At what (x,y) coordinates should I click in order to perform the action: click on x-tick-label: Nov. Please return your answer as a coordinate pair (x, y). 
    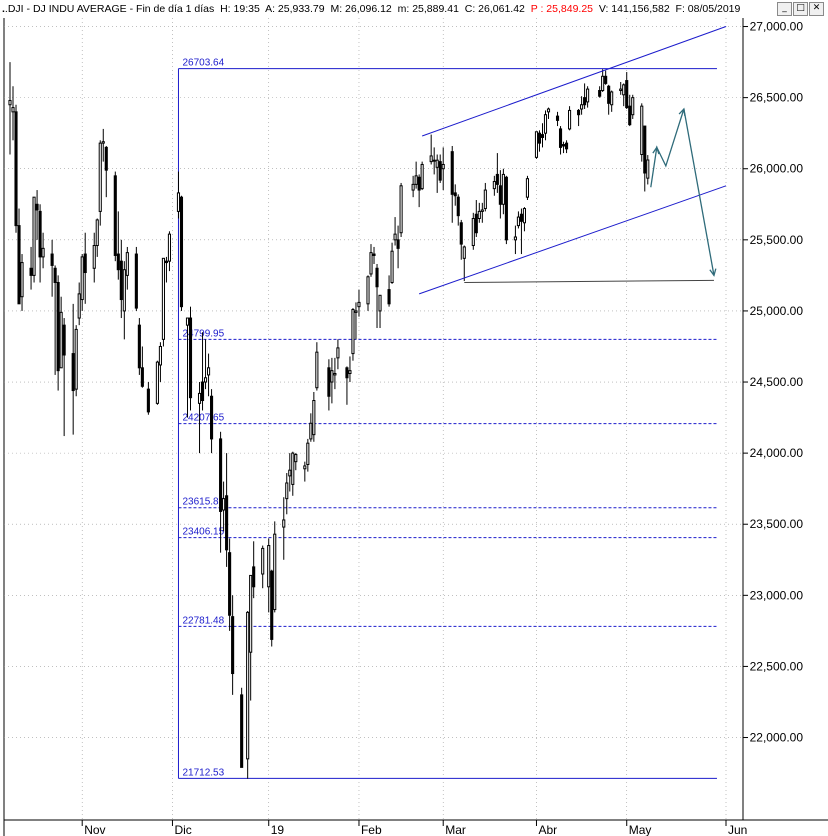
    Looking at the image, I should click on (94, 829).